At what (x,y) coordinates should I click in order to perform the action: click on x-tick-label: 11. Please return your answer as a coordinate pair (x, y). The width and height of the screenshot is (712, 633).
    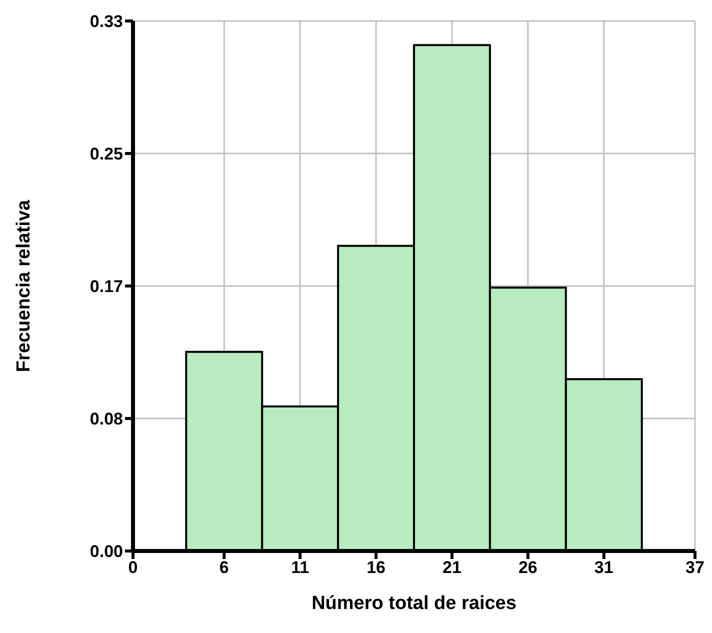
    Looking at the image, I should click on (300, 568).